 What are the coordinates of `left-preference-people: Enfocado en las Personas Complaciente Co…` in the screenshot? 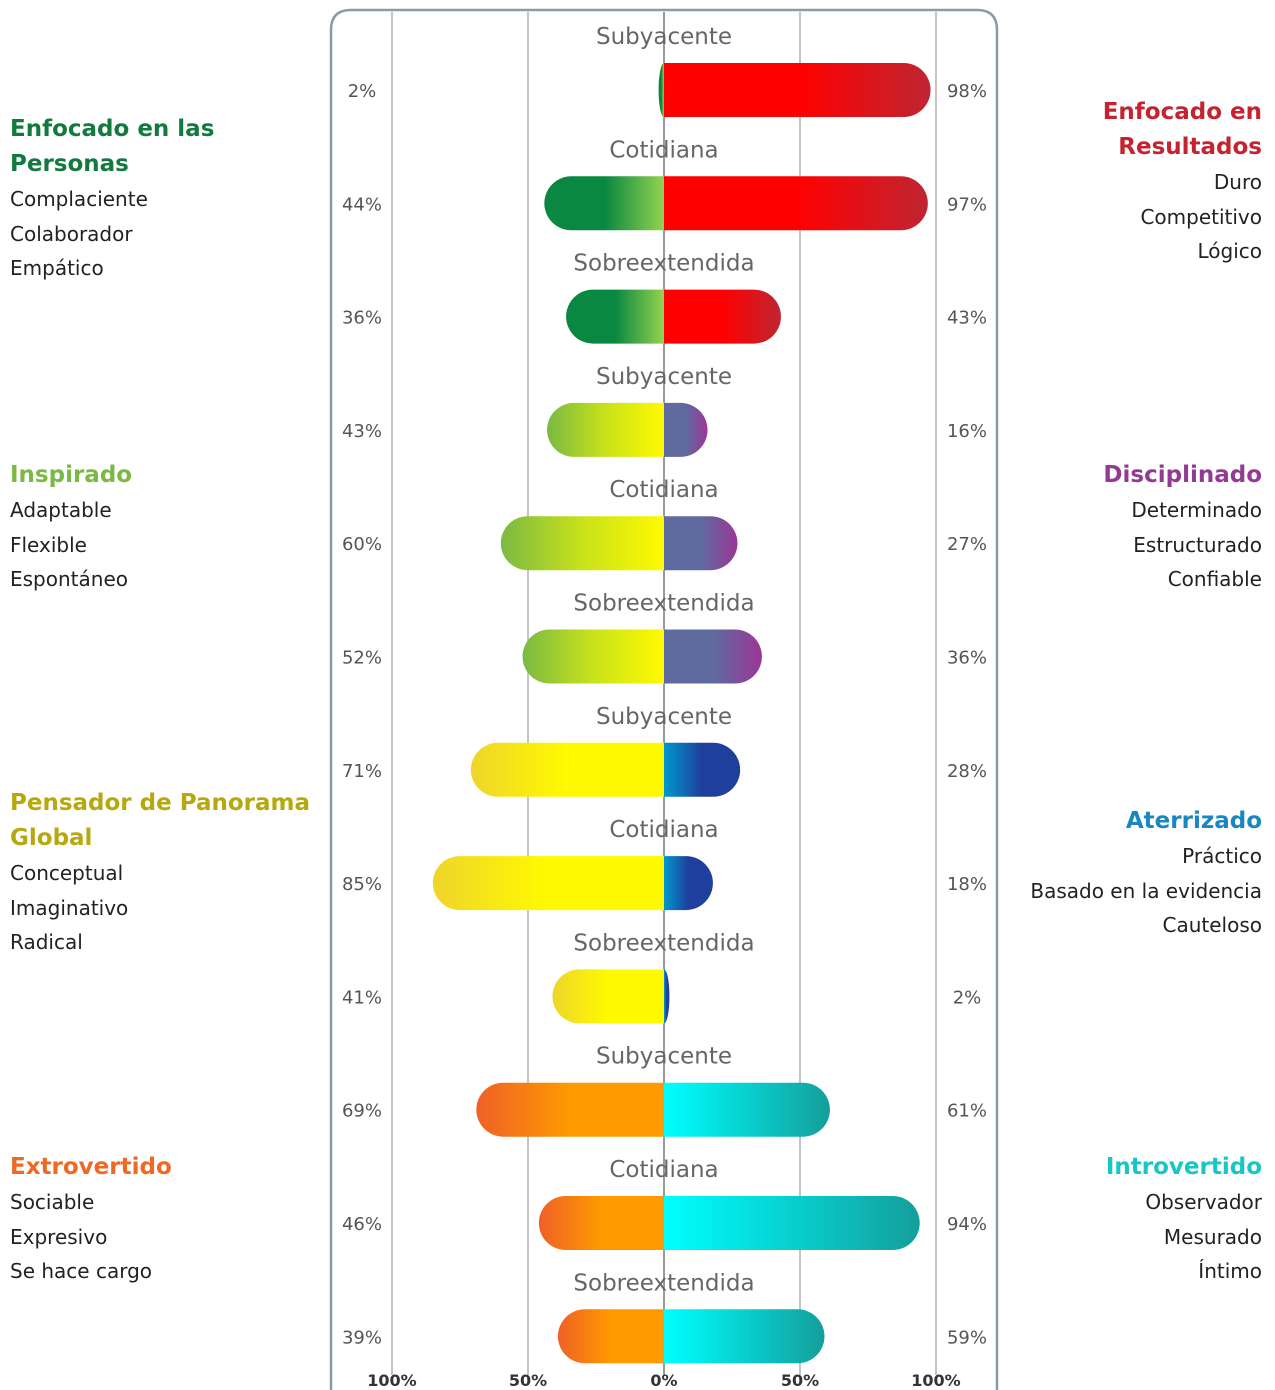 It's located at (175, 199).